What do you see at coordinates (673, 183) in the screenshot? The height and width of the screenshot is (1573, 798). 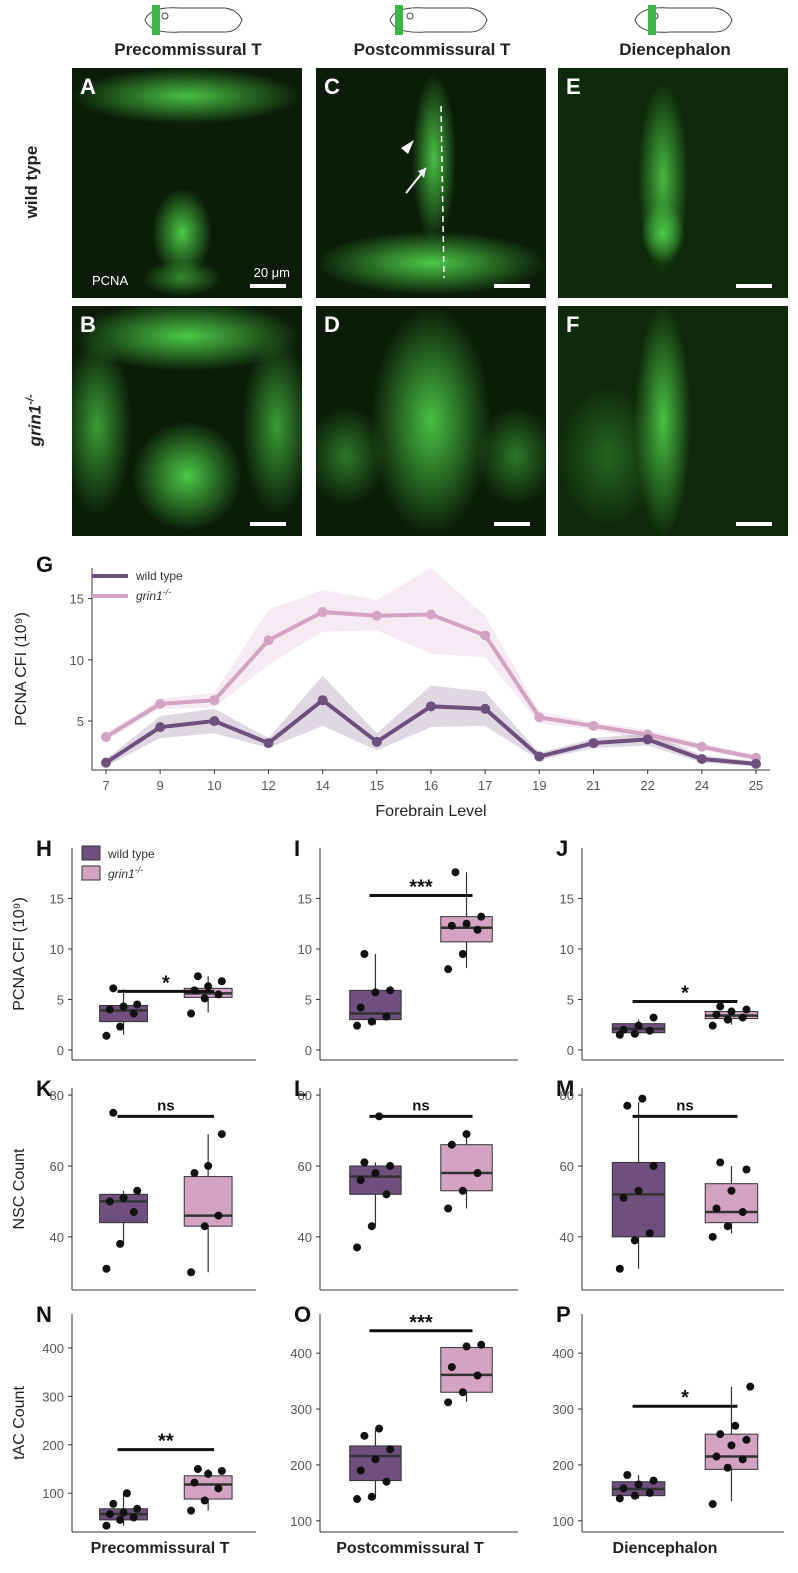 I see `micrograph-panel: E` at bounding box center [673, 183].